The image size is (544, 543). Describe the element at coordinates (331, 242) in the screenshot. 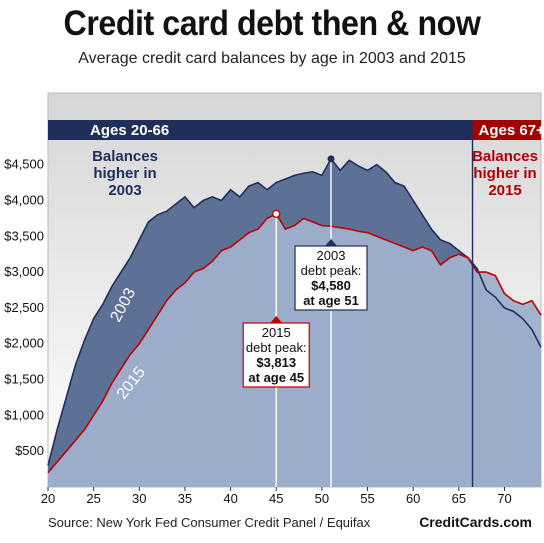

I see `peak-2003-arrow` at that location.